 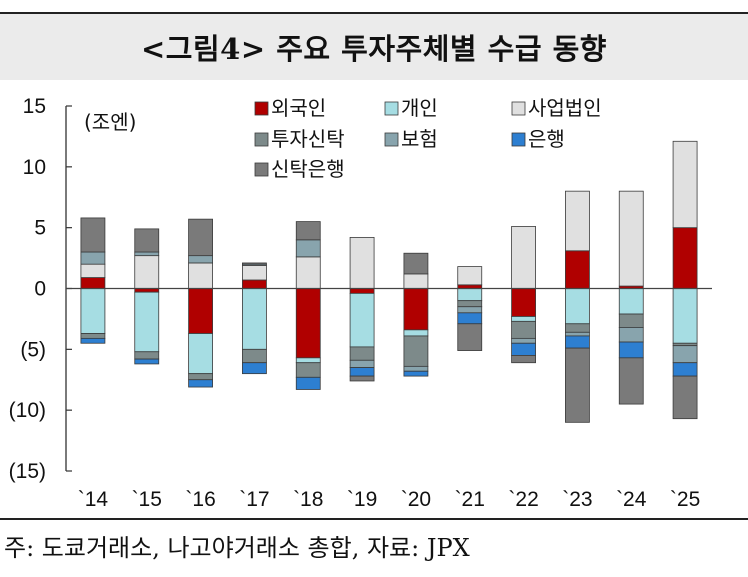 What do you see at coordinates (419, 139) in the screenshot?
I see `legend-label: 보험` at bounding box center [419, 139].